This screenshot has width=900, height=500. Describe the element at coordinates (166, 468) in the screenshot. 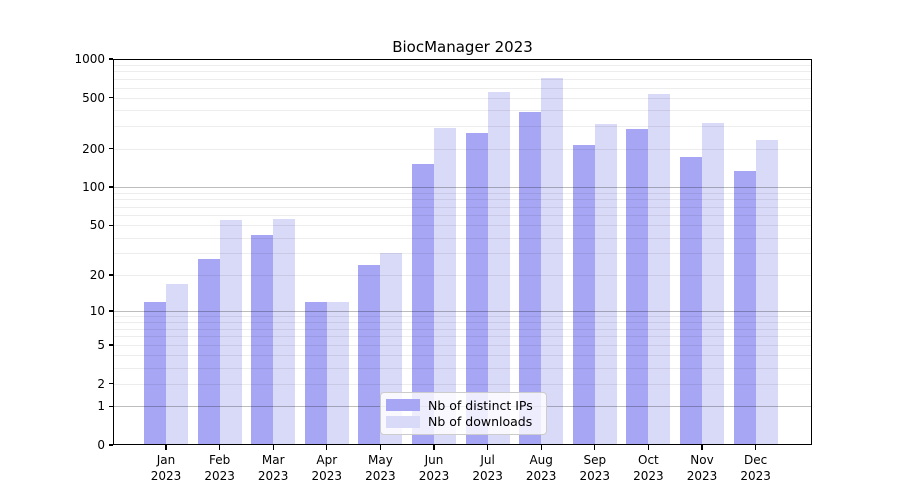

I see `x-tick-label-jan: Jan 2023` at that location.